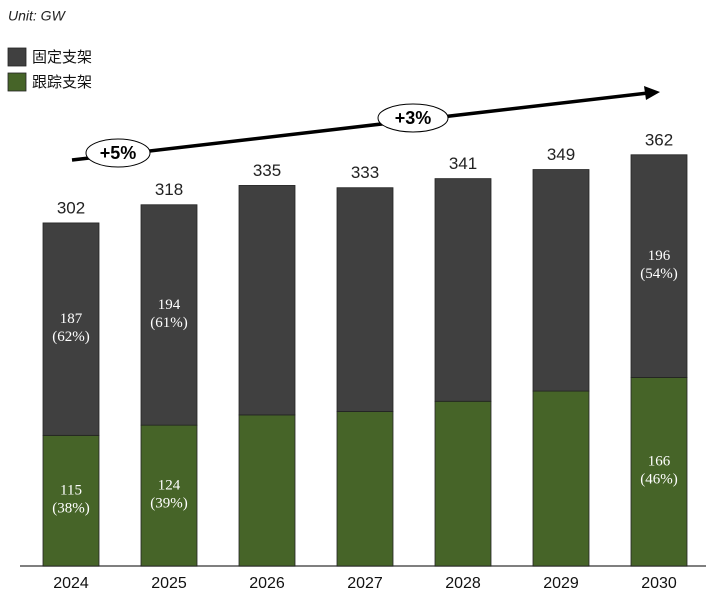 The image size is (719, 610). I want to click on x-tick-label: 2024, so click(71, 583).